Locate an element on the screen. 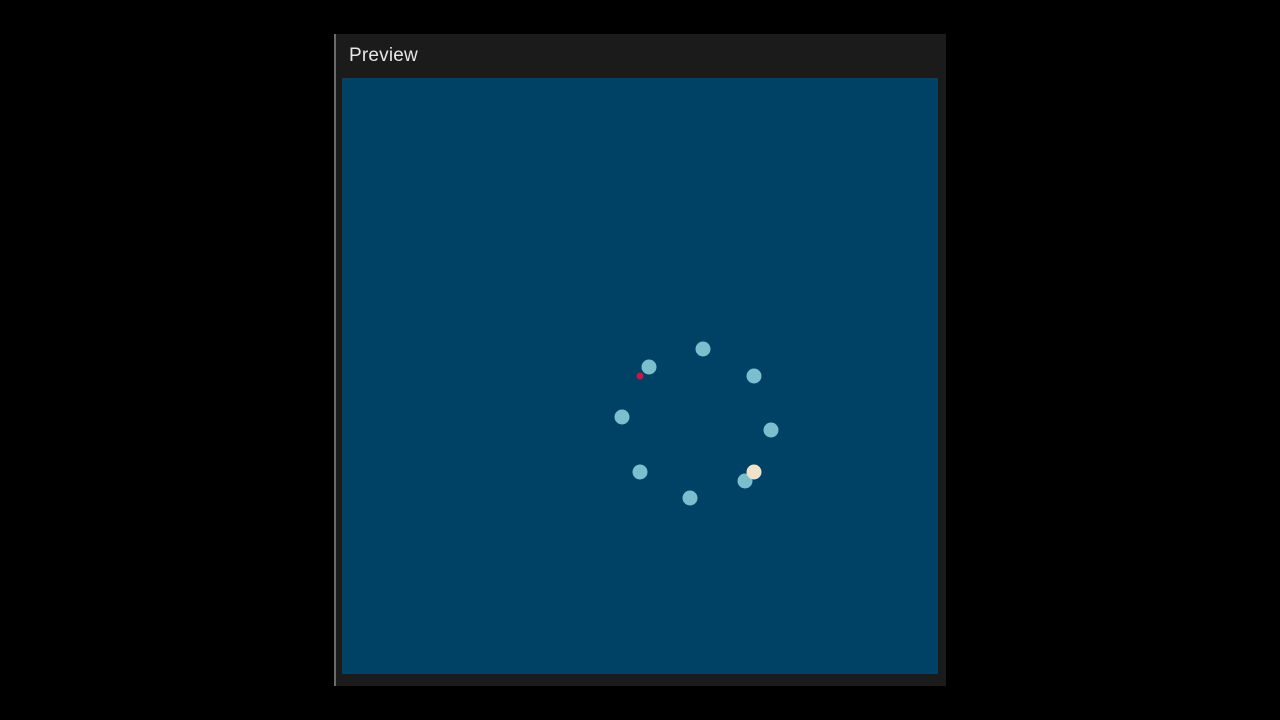 This screenshot has width=1280, height=720. highlight-dot is located at coordinates (754, 472).